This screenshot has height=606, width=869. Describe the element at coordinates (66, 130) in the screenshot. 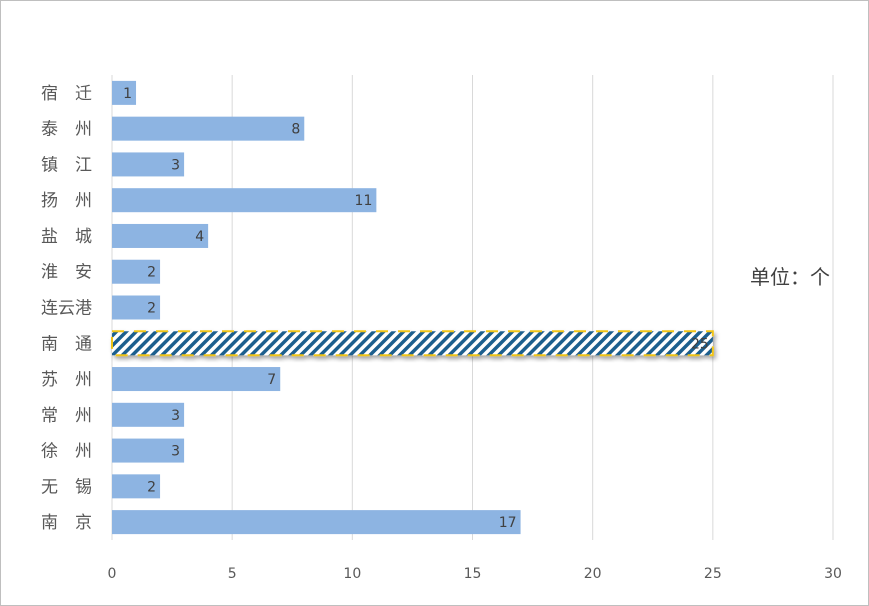

I see `category-label: 泰 州` at that location.